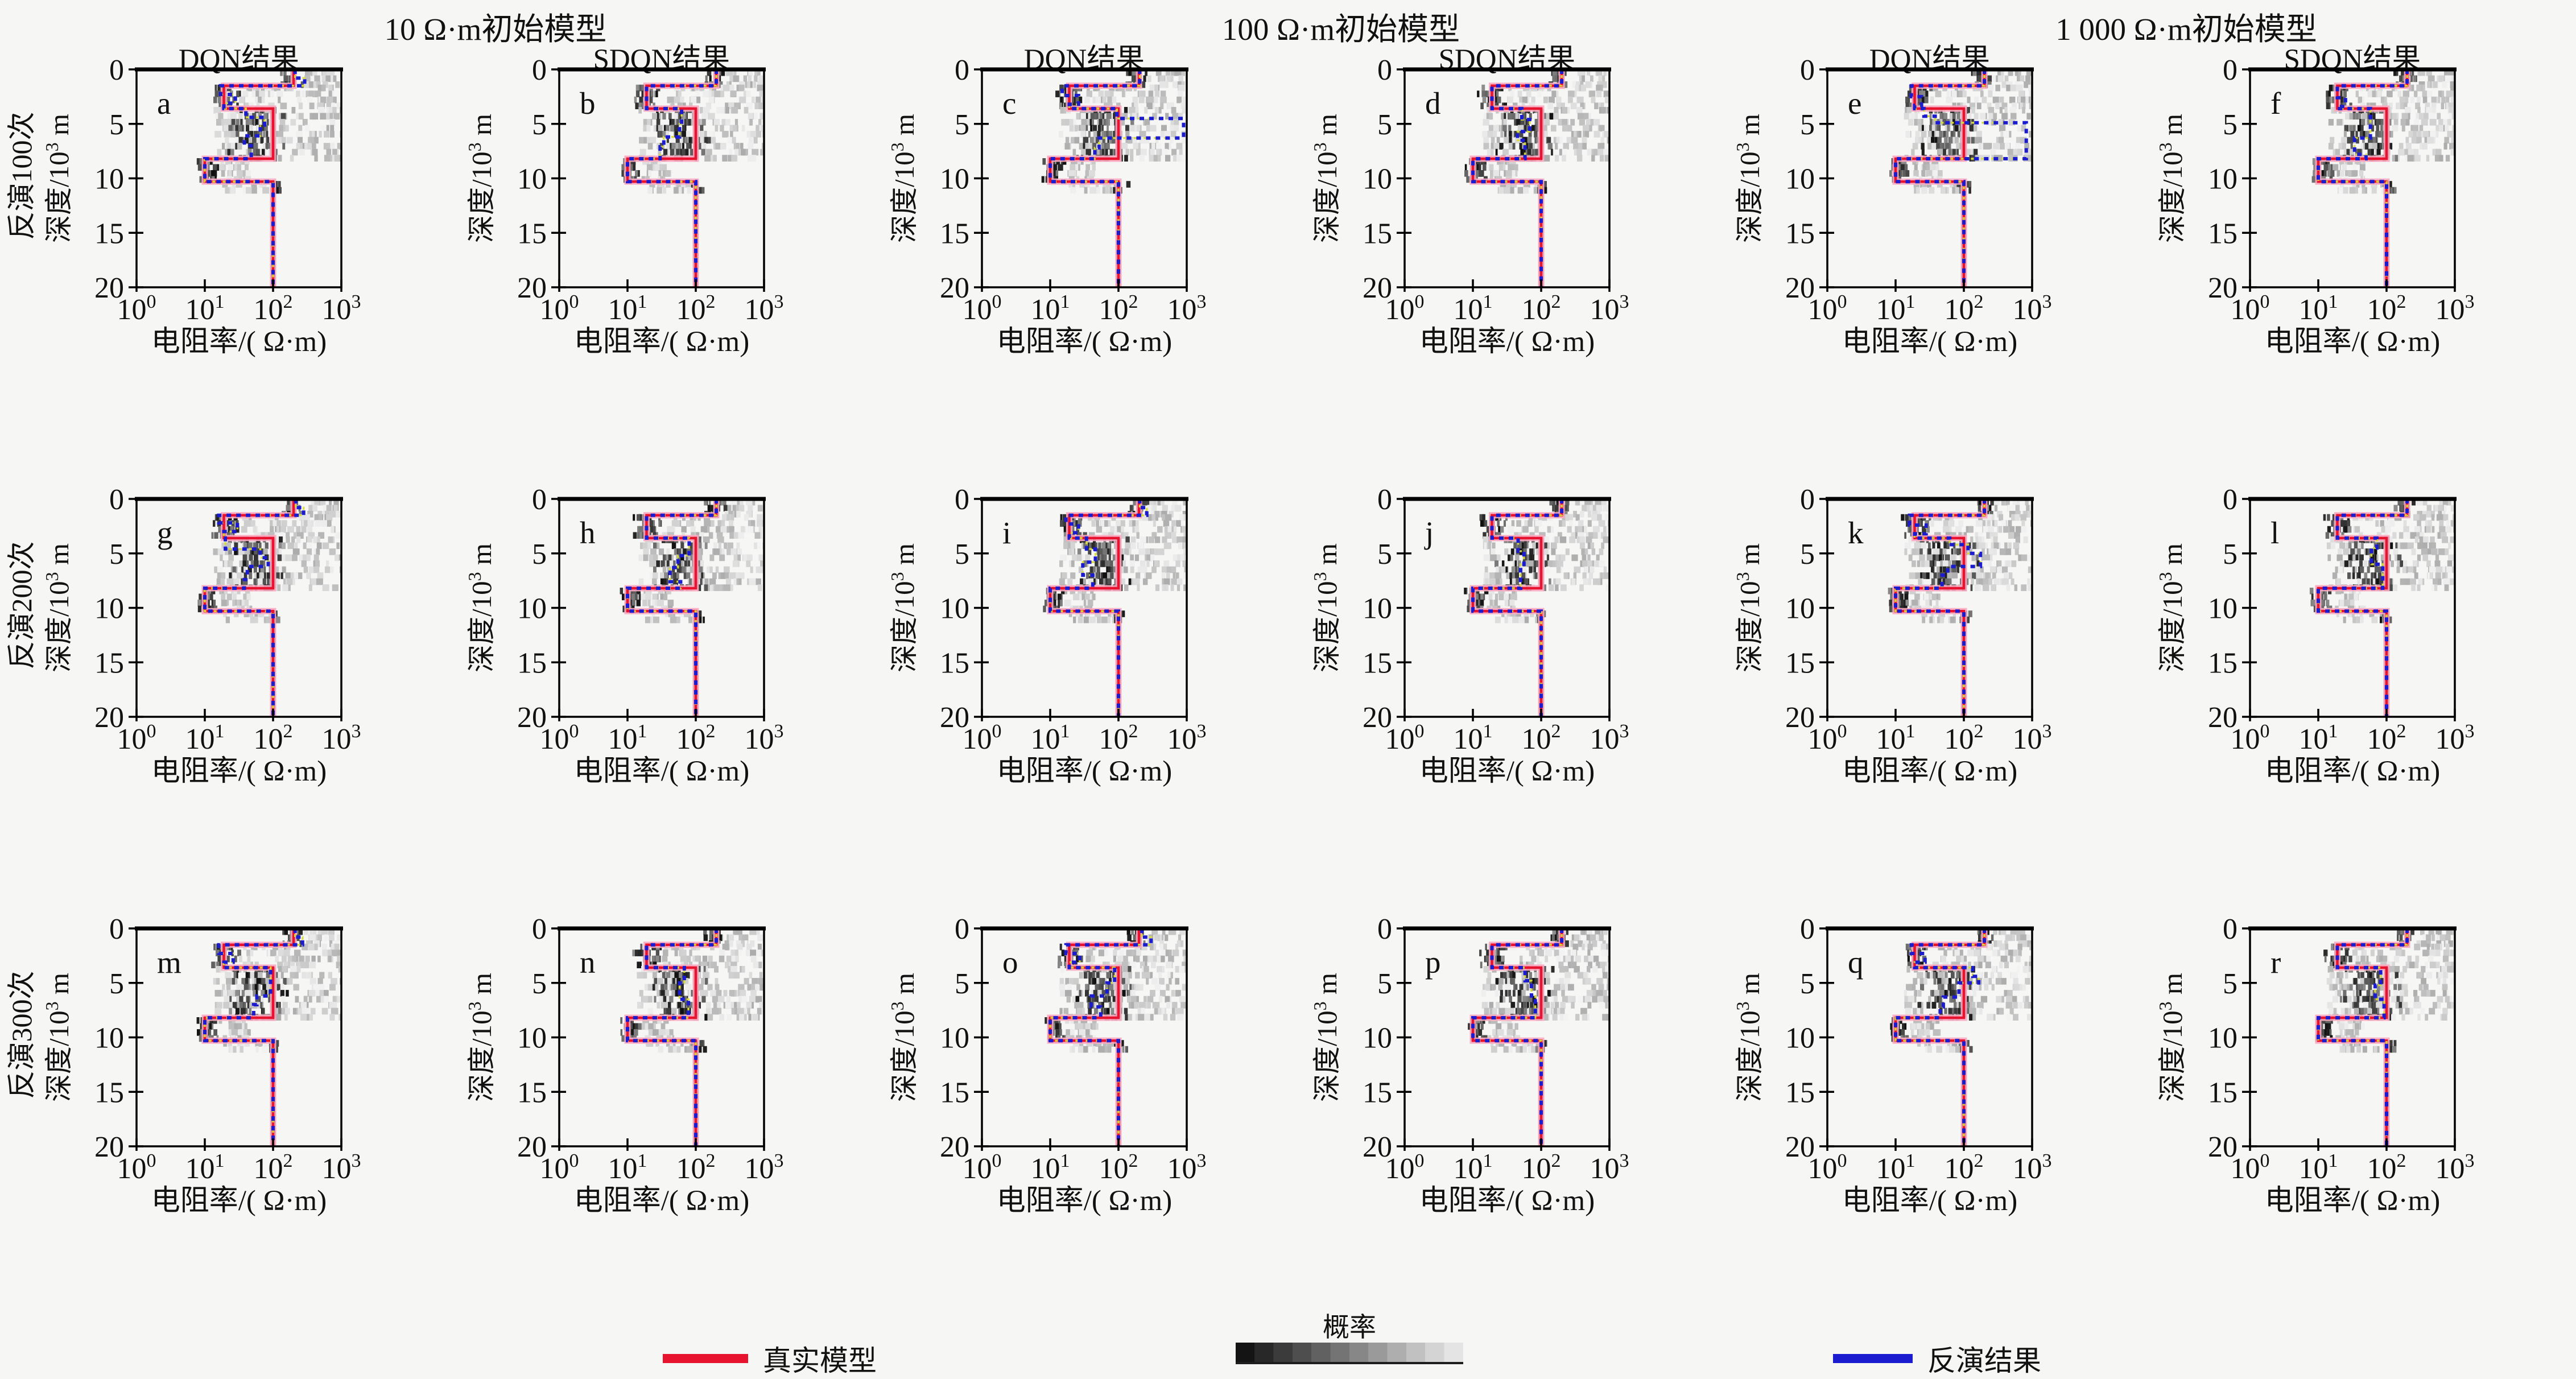 The width and height of the screenshot is (2576, 1379). Describe the element at coordinates (588, 532) in the screenshot. I see `panel-letter-h: h` at that location.